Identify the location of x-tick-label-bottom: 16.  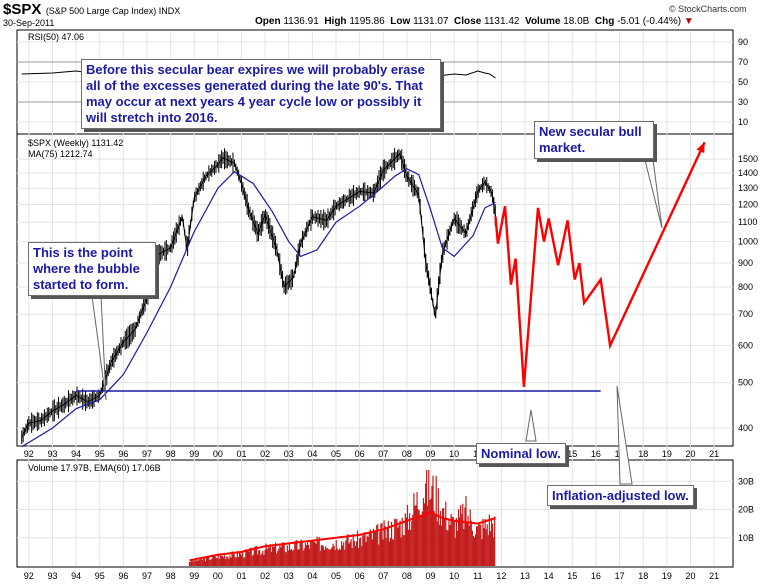
(596, 576).